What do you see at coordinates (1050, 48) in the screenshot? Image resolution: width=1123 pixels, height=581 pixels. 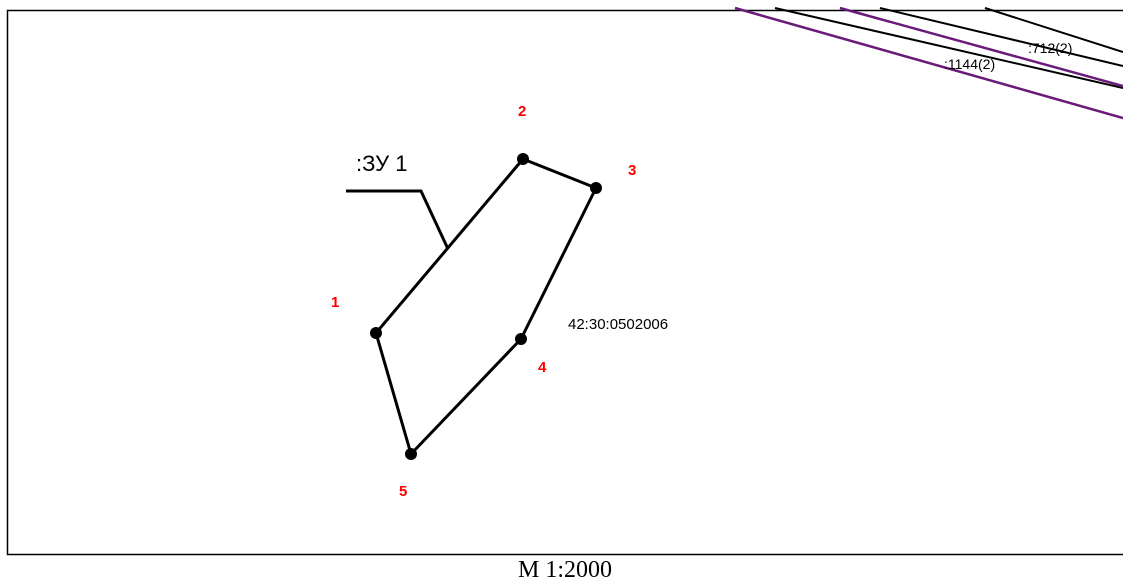 I see `neighbor-label: :712(2)` at bounding box center [1050, 48].